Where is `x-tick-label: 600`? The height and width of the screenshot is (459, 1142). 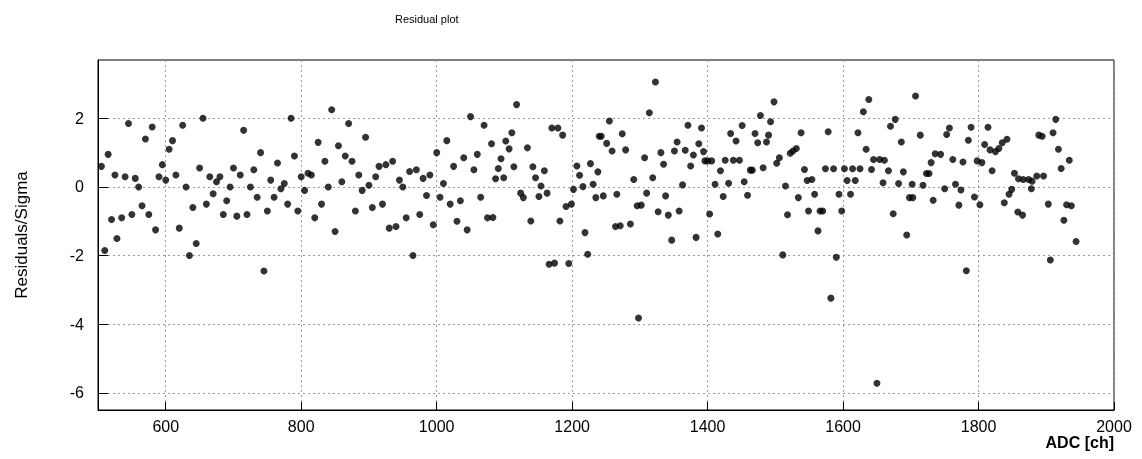
x-tick-label: 600 is located at coordinates (166, 426).